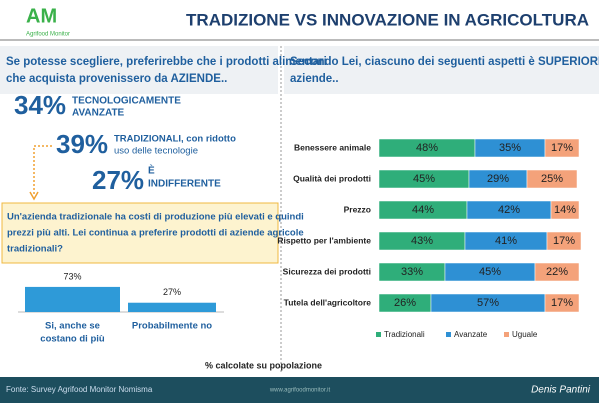  What do you see at coordinates (327, 271) in the screenshot?
I see `category-label: Sicurezza dei prodotti` at bounding box center [327, 271].